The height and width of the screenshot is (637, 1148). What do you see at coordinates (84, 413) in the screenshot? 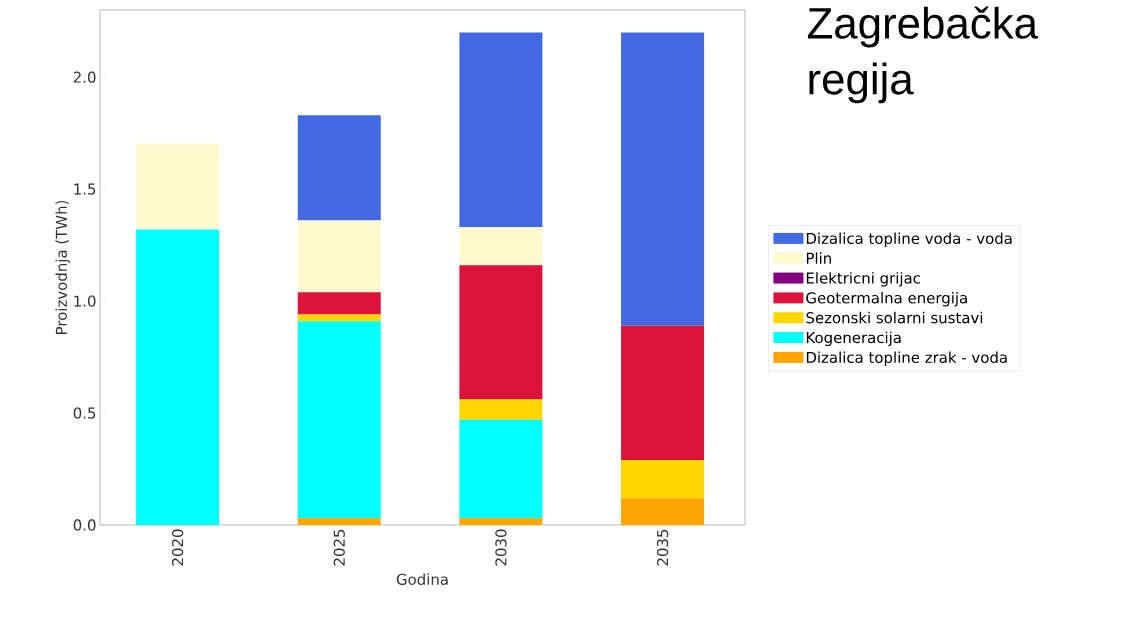
I see `y-tick-label: 0.5` at bounding box center [84, 413].